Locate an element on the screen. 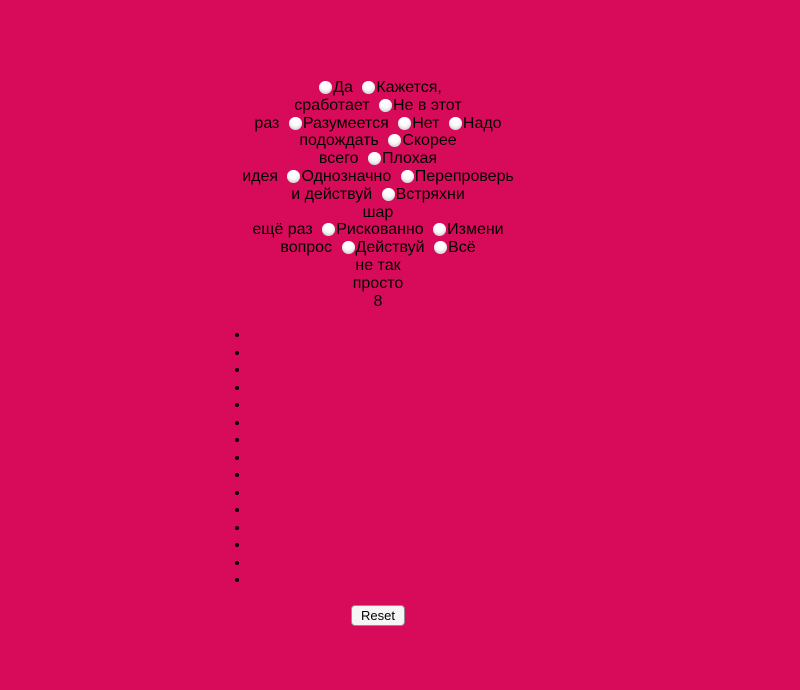  answers-line: сработает Не в этот is located at coordinates (378, 106).